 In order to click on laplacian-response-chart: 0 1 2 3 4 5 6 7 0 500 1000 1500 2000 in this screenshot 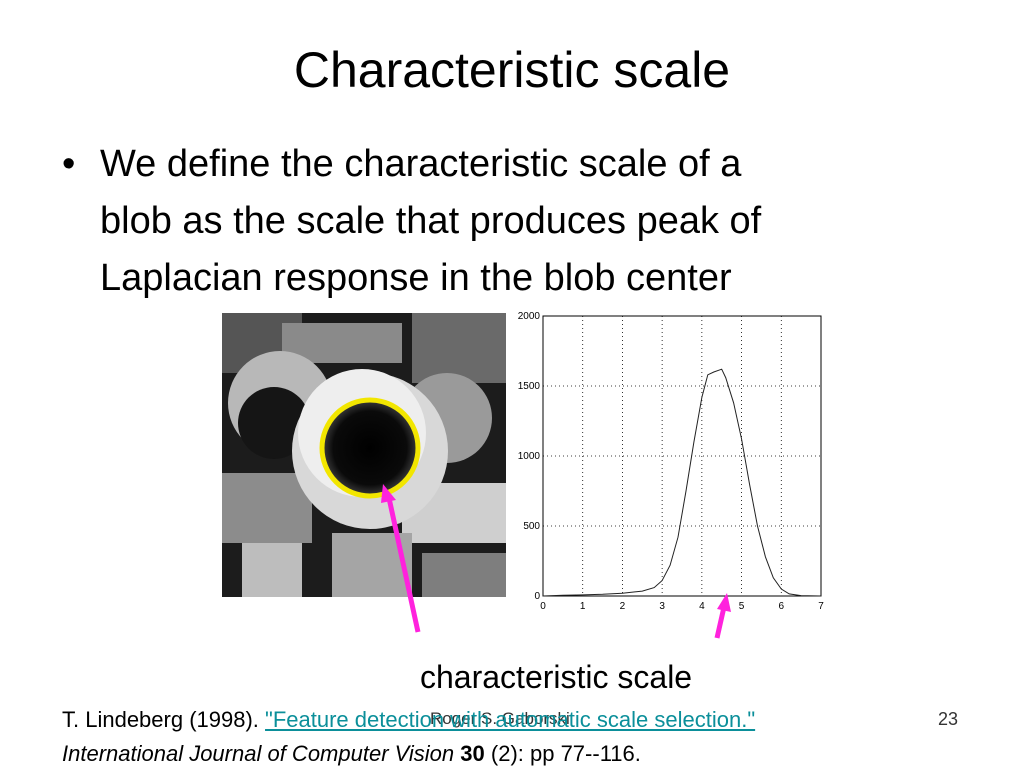, I will do `click(671, 460)`.